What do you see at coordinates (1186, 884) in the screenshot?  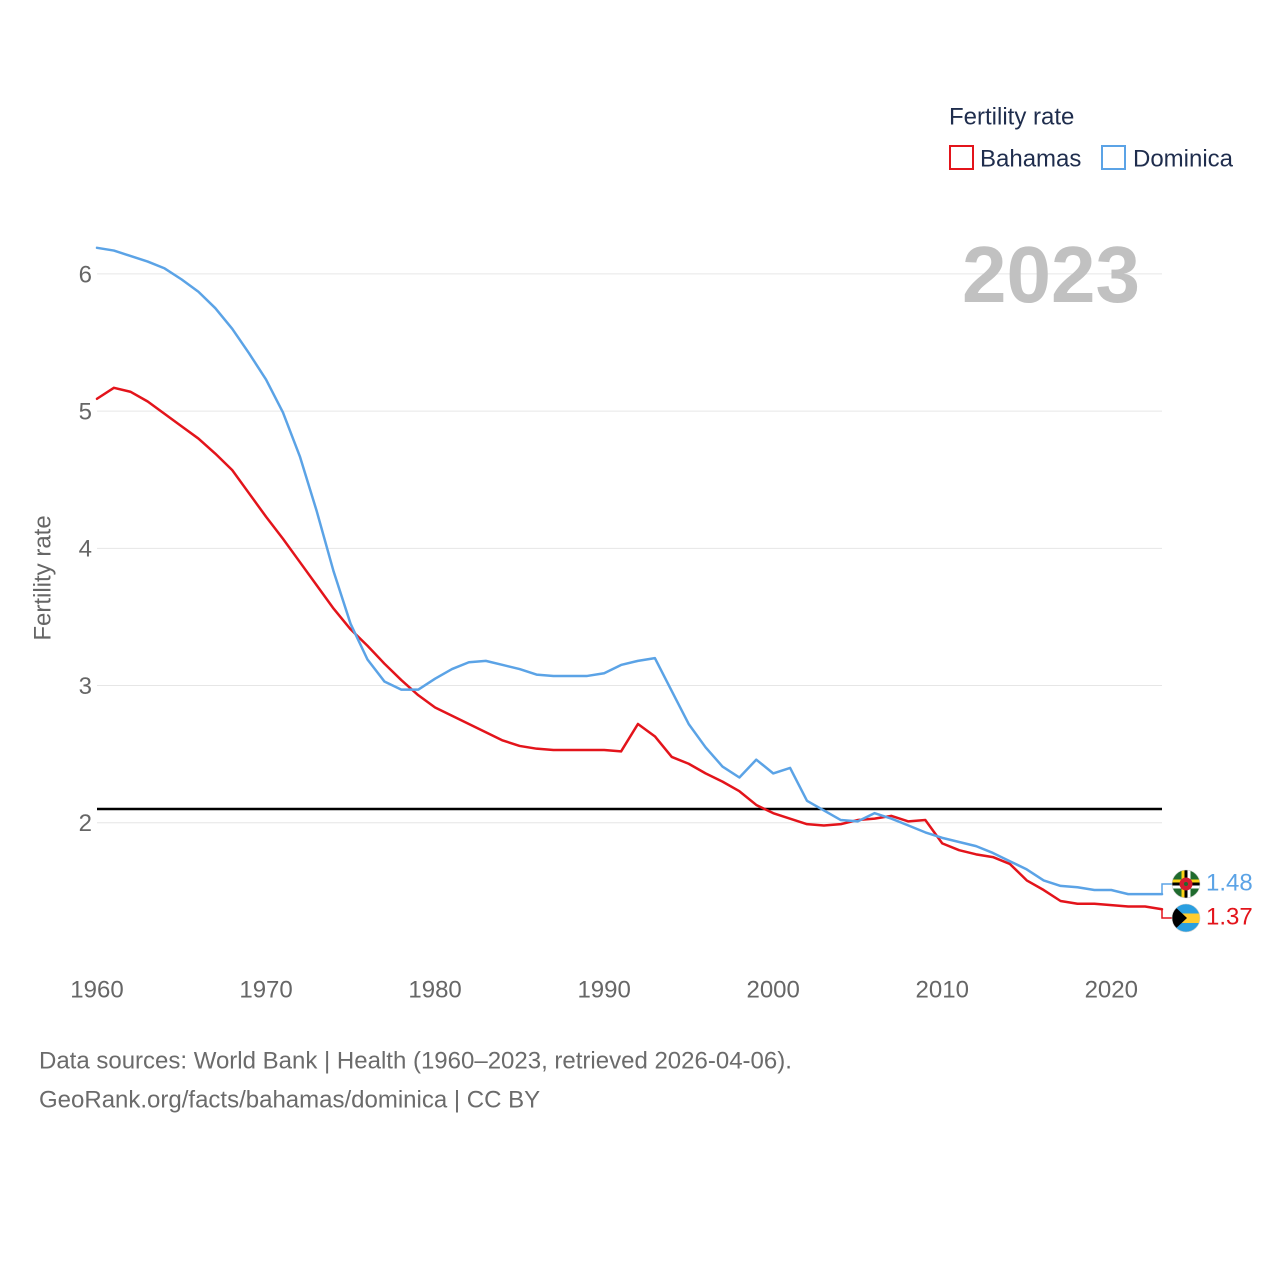 I see `dominica-flag-icon` at bounding box center [1186, 884].